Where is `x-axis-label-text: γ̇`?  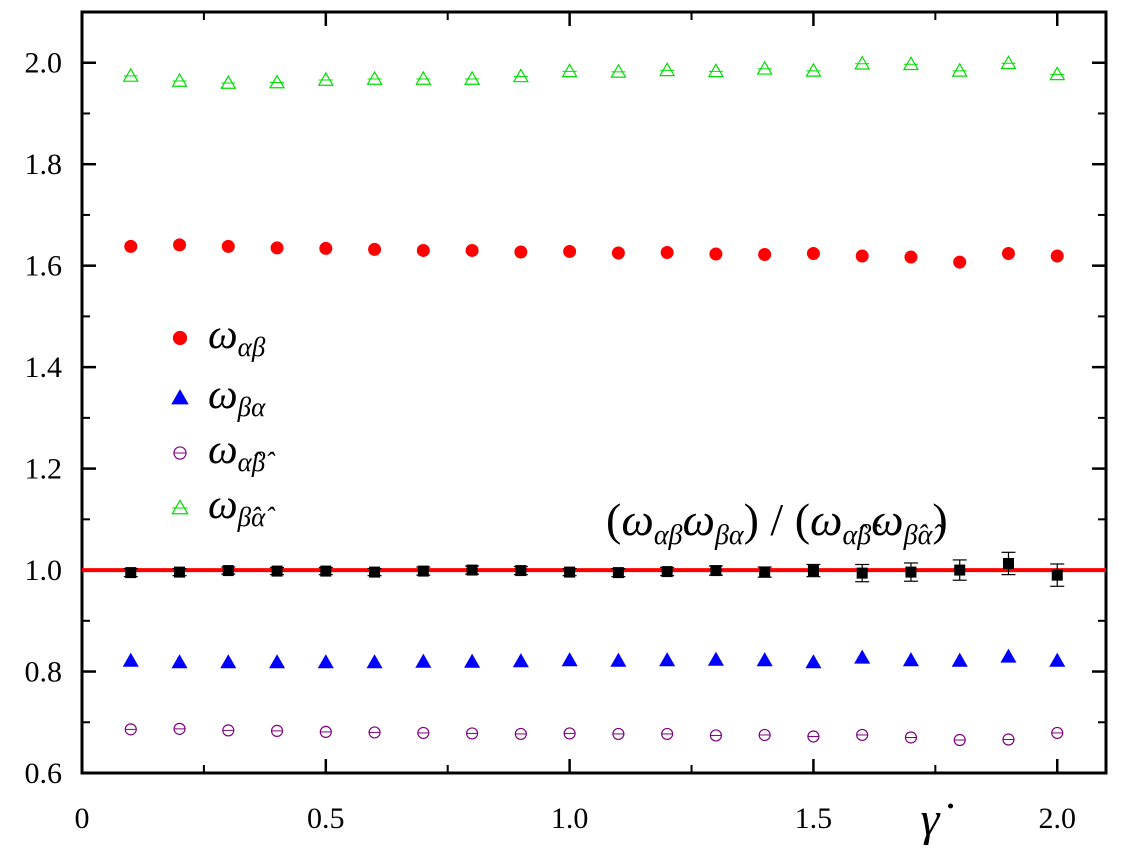
x-axis-label-text: γ̇ is located at coordinates (937, 819).